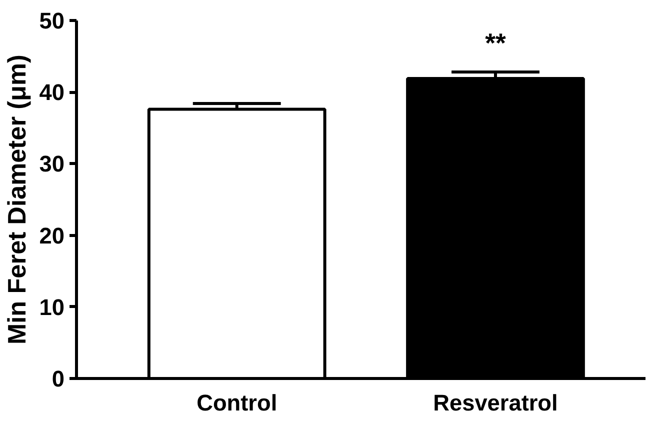 The image size is (665, 428). Describe the element at coordinates (58, 379) in the screenshot. I see `y-tick-label: 0` at that location.